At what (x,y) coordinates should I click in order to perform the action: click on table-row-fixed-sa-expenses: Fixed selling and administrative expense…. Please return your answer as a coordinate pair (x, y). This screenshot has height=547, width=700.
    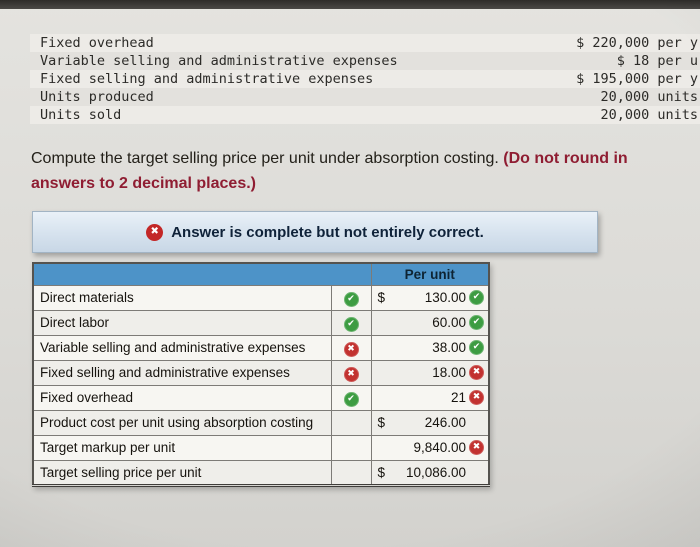
    Looking at the image, I should click on (261, 372).